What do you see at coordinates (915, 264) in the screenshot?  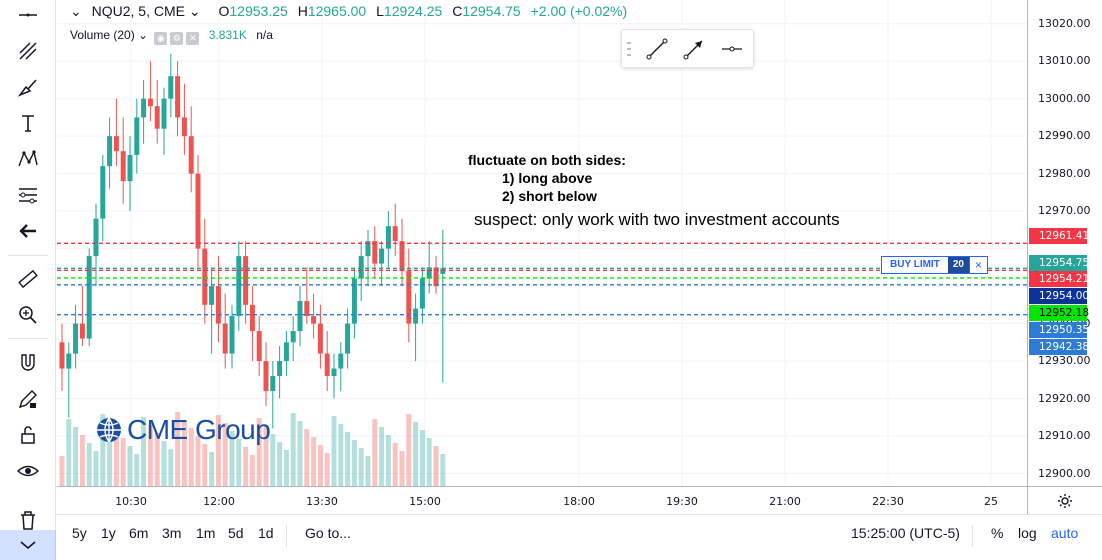 I see `order-label: BUY LIMIT` at bounding box center [915, 264].